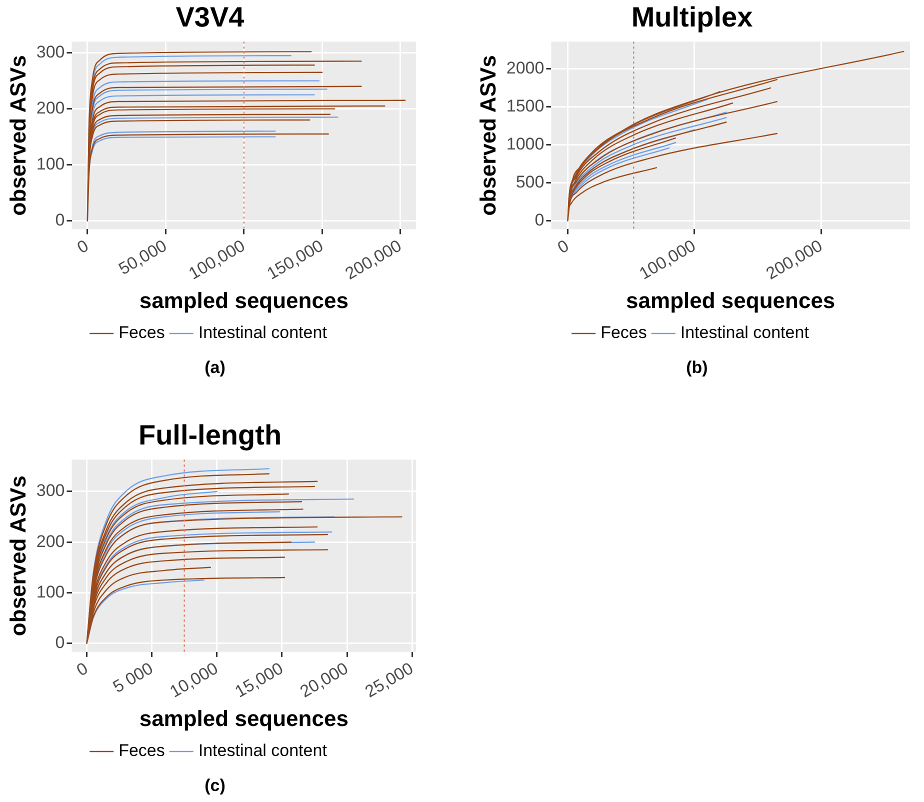 This screenshot has height=802, width=924. What do you see at coordinates (525, 144) in the screenshot?
I see `y-tick-label: 1000` at bounding box center [525, 144].